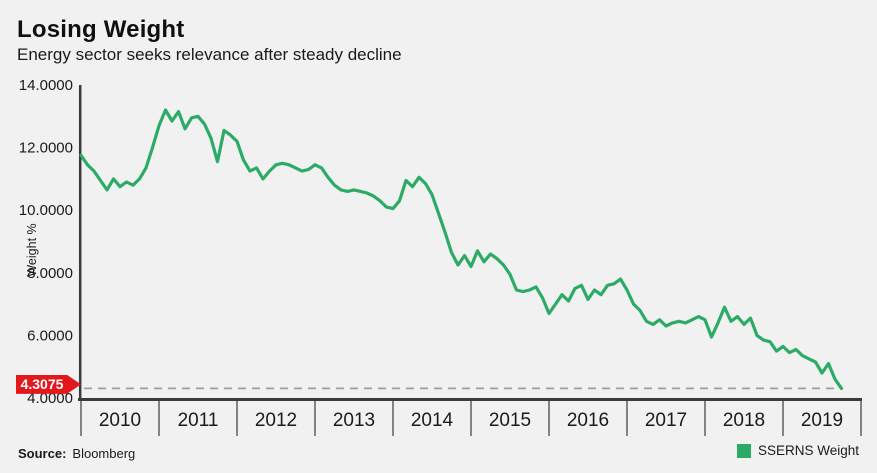  What do you see at coordinates (432, 420) in the screenshot?
I see `x-axis-tick-label: 2014` at bounding box center [432, 420].